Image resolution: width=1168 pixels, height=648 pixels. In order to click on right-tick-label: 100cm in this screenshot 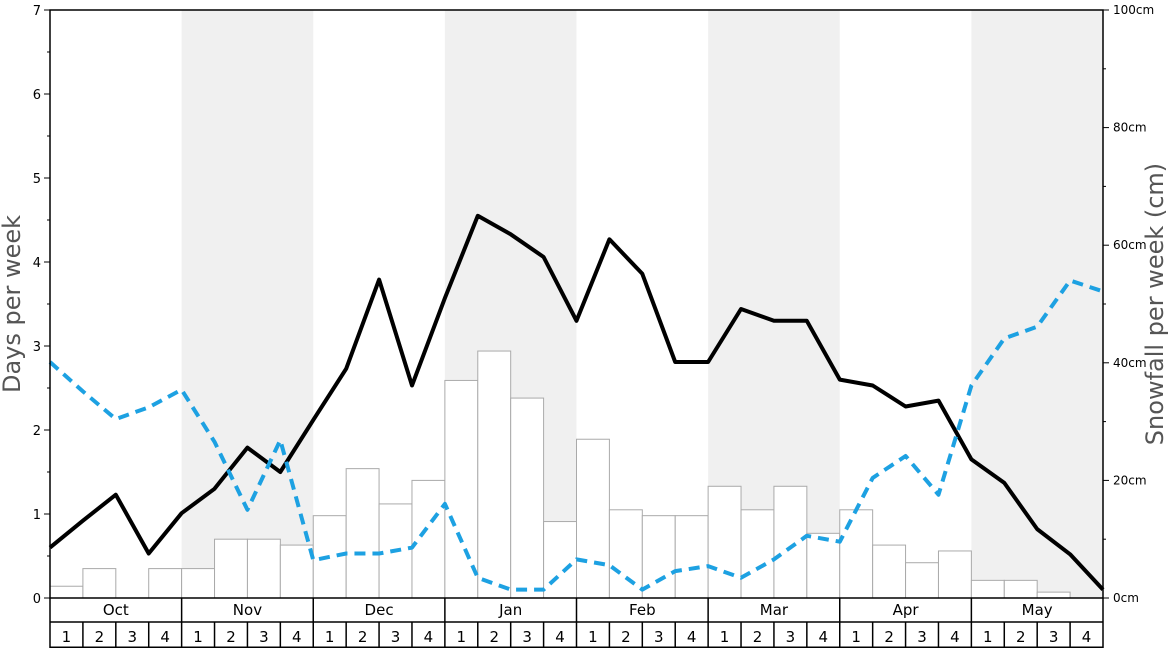, I will do `click(1133, 10)`.